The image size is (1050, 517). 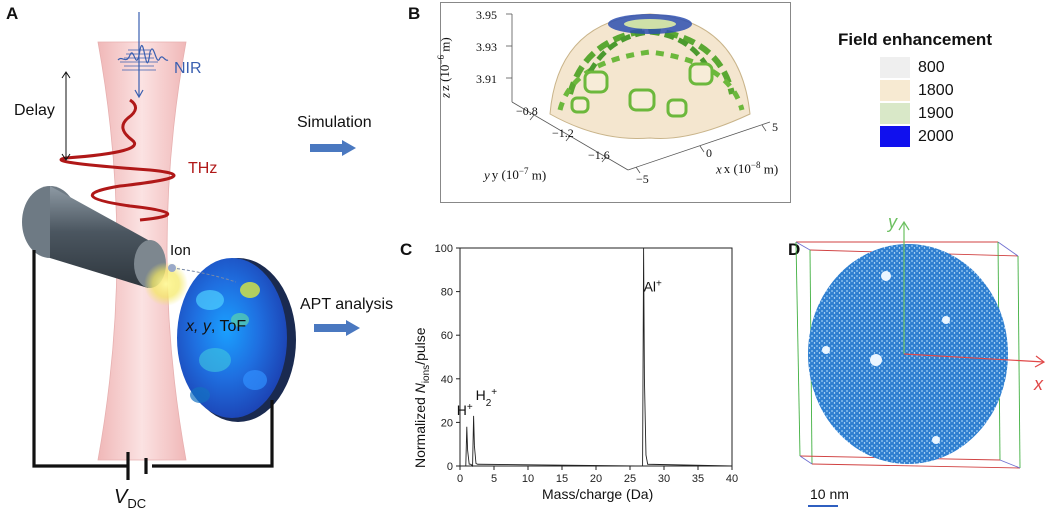 I want to click on x-tick-label: 0, so click(x=460, y=479).